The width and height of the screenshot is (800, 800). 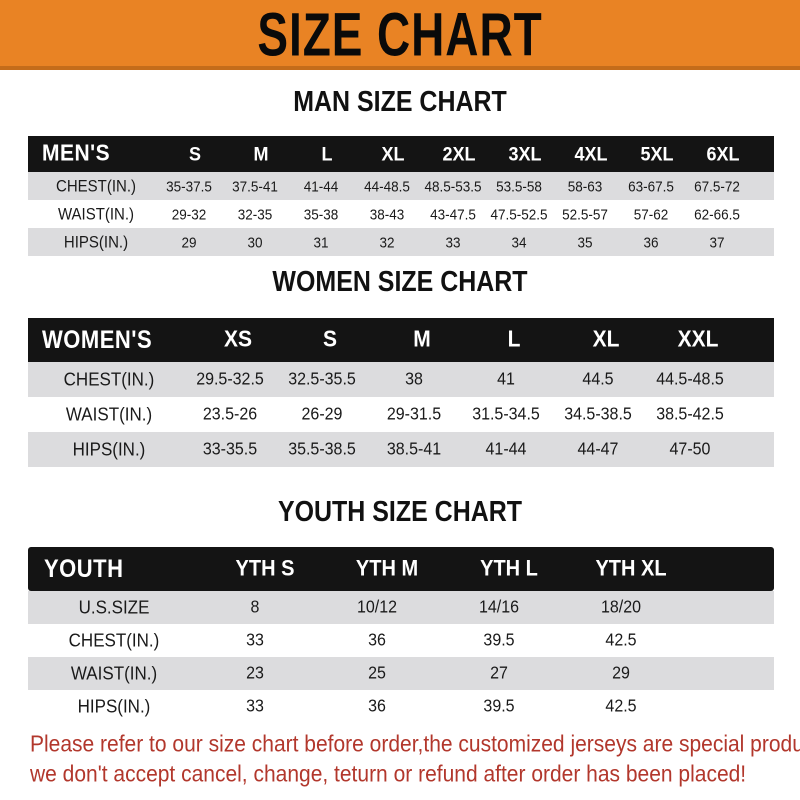 I want to click on men-chest-s: 35-37.5, so click(x=189, y=186).